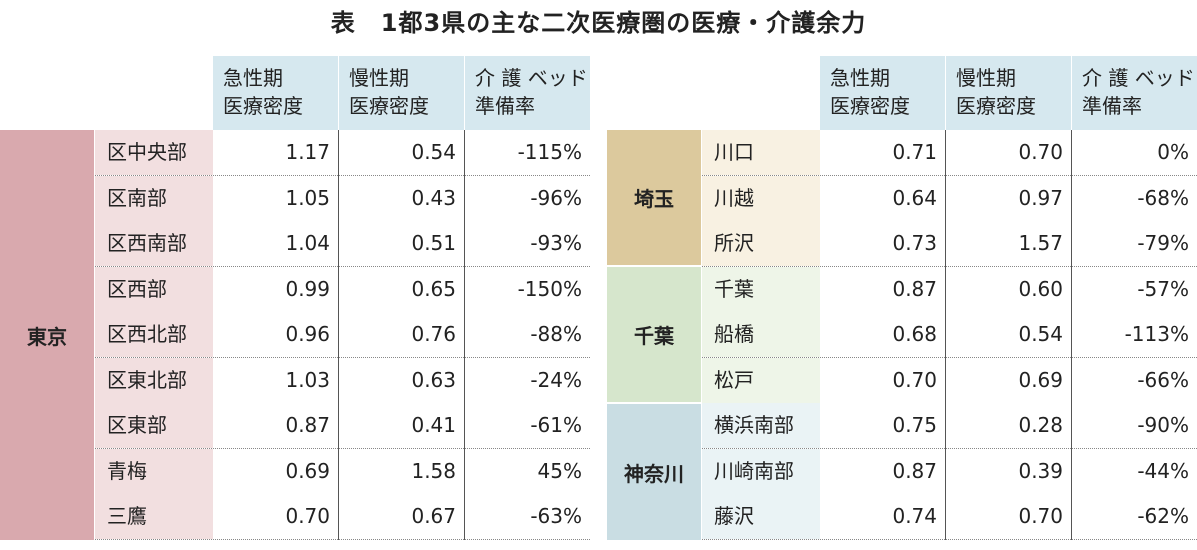 The height and width of the screenshot is (550, 1197). What do you see at coordinates (154, 198) in the screenshot?
I see `district-cell: 区南部` at bounding box center [154, 198].